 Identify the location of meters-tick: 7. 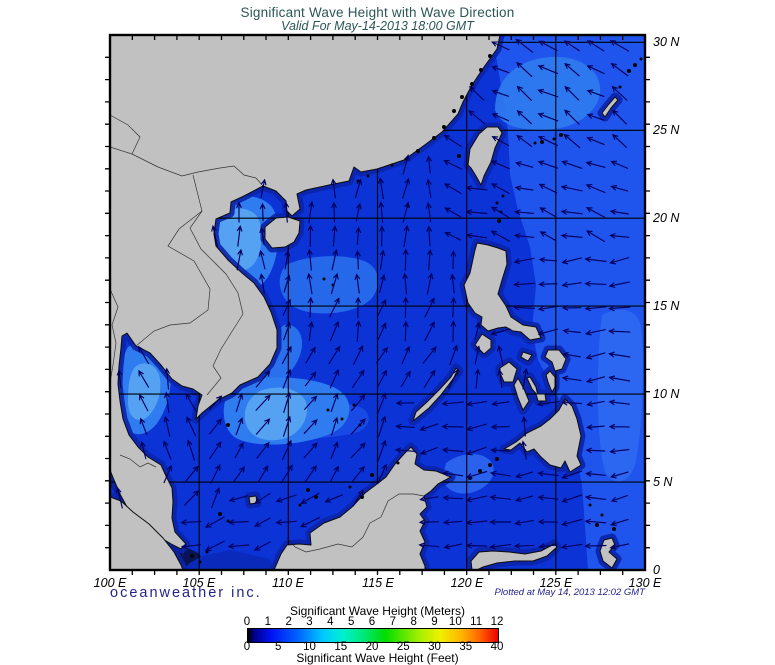
(393, 622).